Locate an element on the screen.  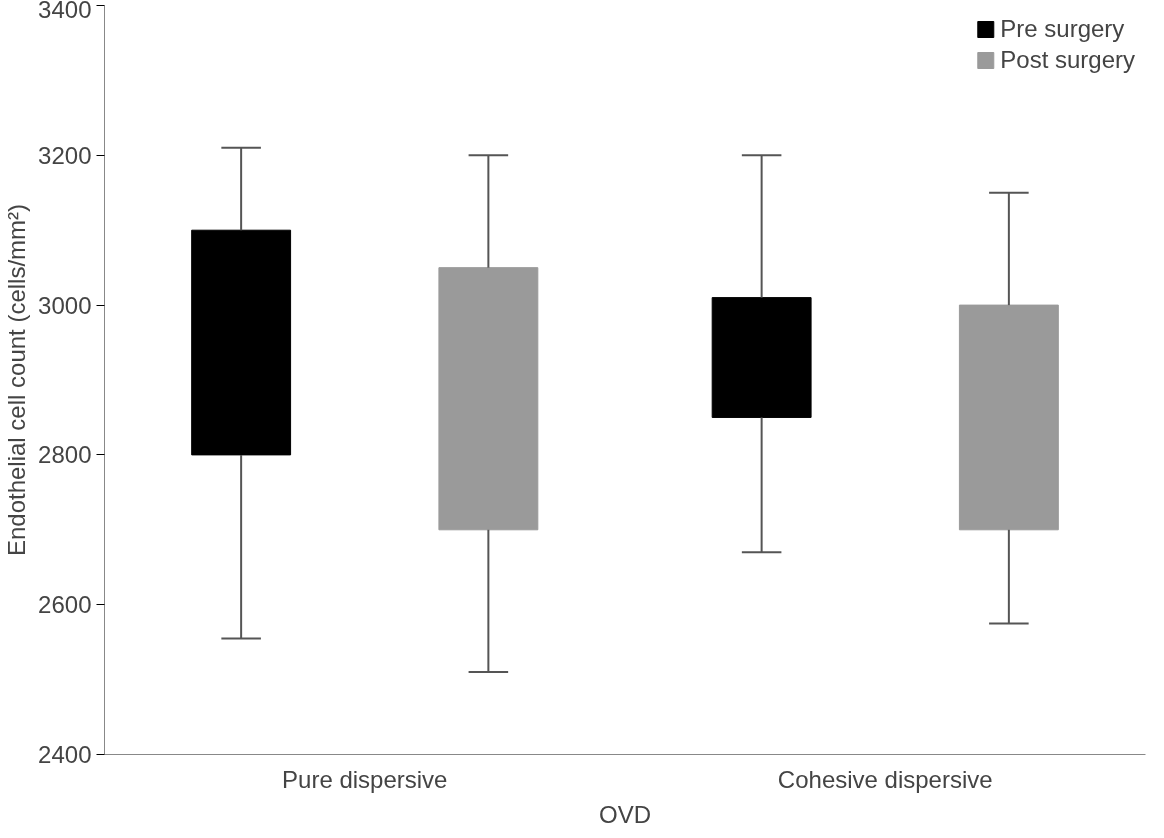
y-tick-label: 3200 is located at coordinates (65, 155).